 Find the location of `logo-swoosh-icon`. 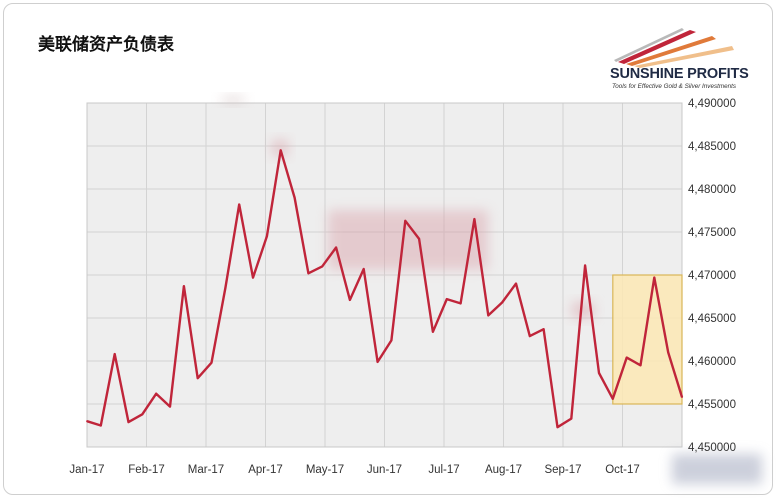

logo-swoosh-icon is located at coordinates (674, 48).